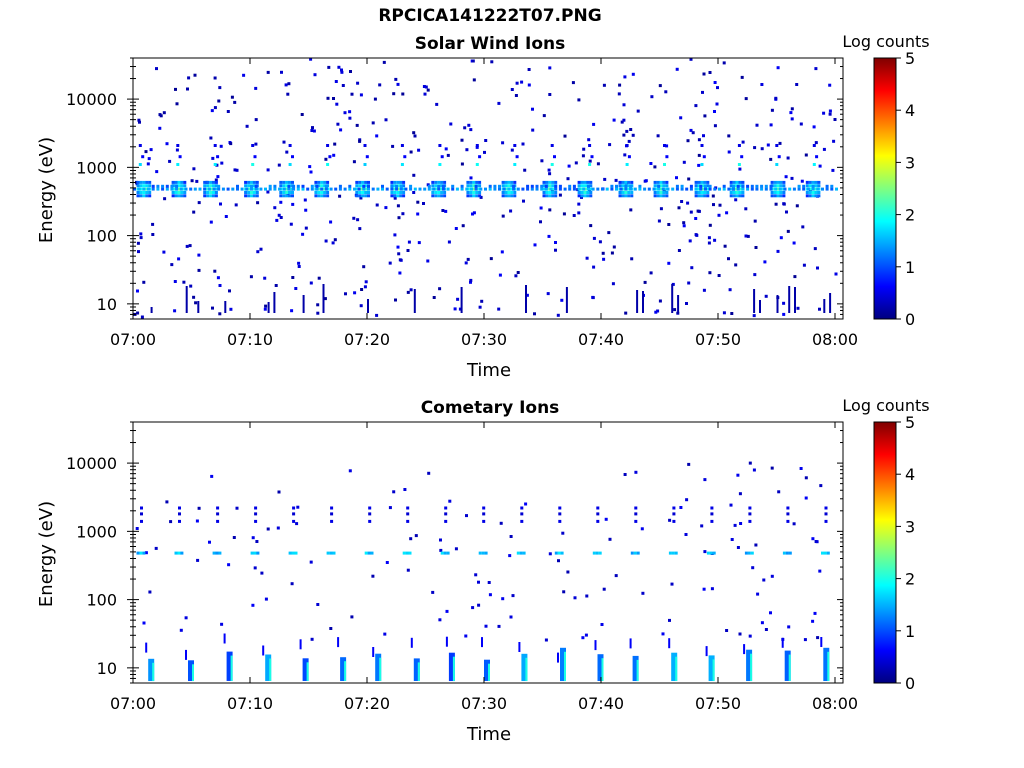  Describe the element at coordinates (367, 703) in the screenshot. I see `x-tick-label: 07:20` at that location.